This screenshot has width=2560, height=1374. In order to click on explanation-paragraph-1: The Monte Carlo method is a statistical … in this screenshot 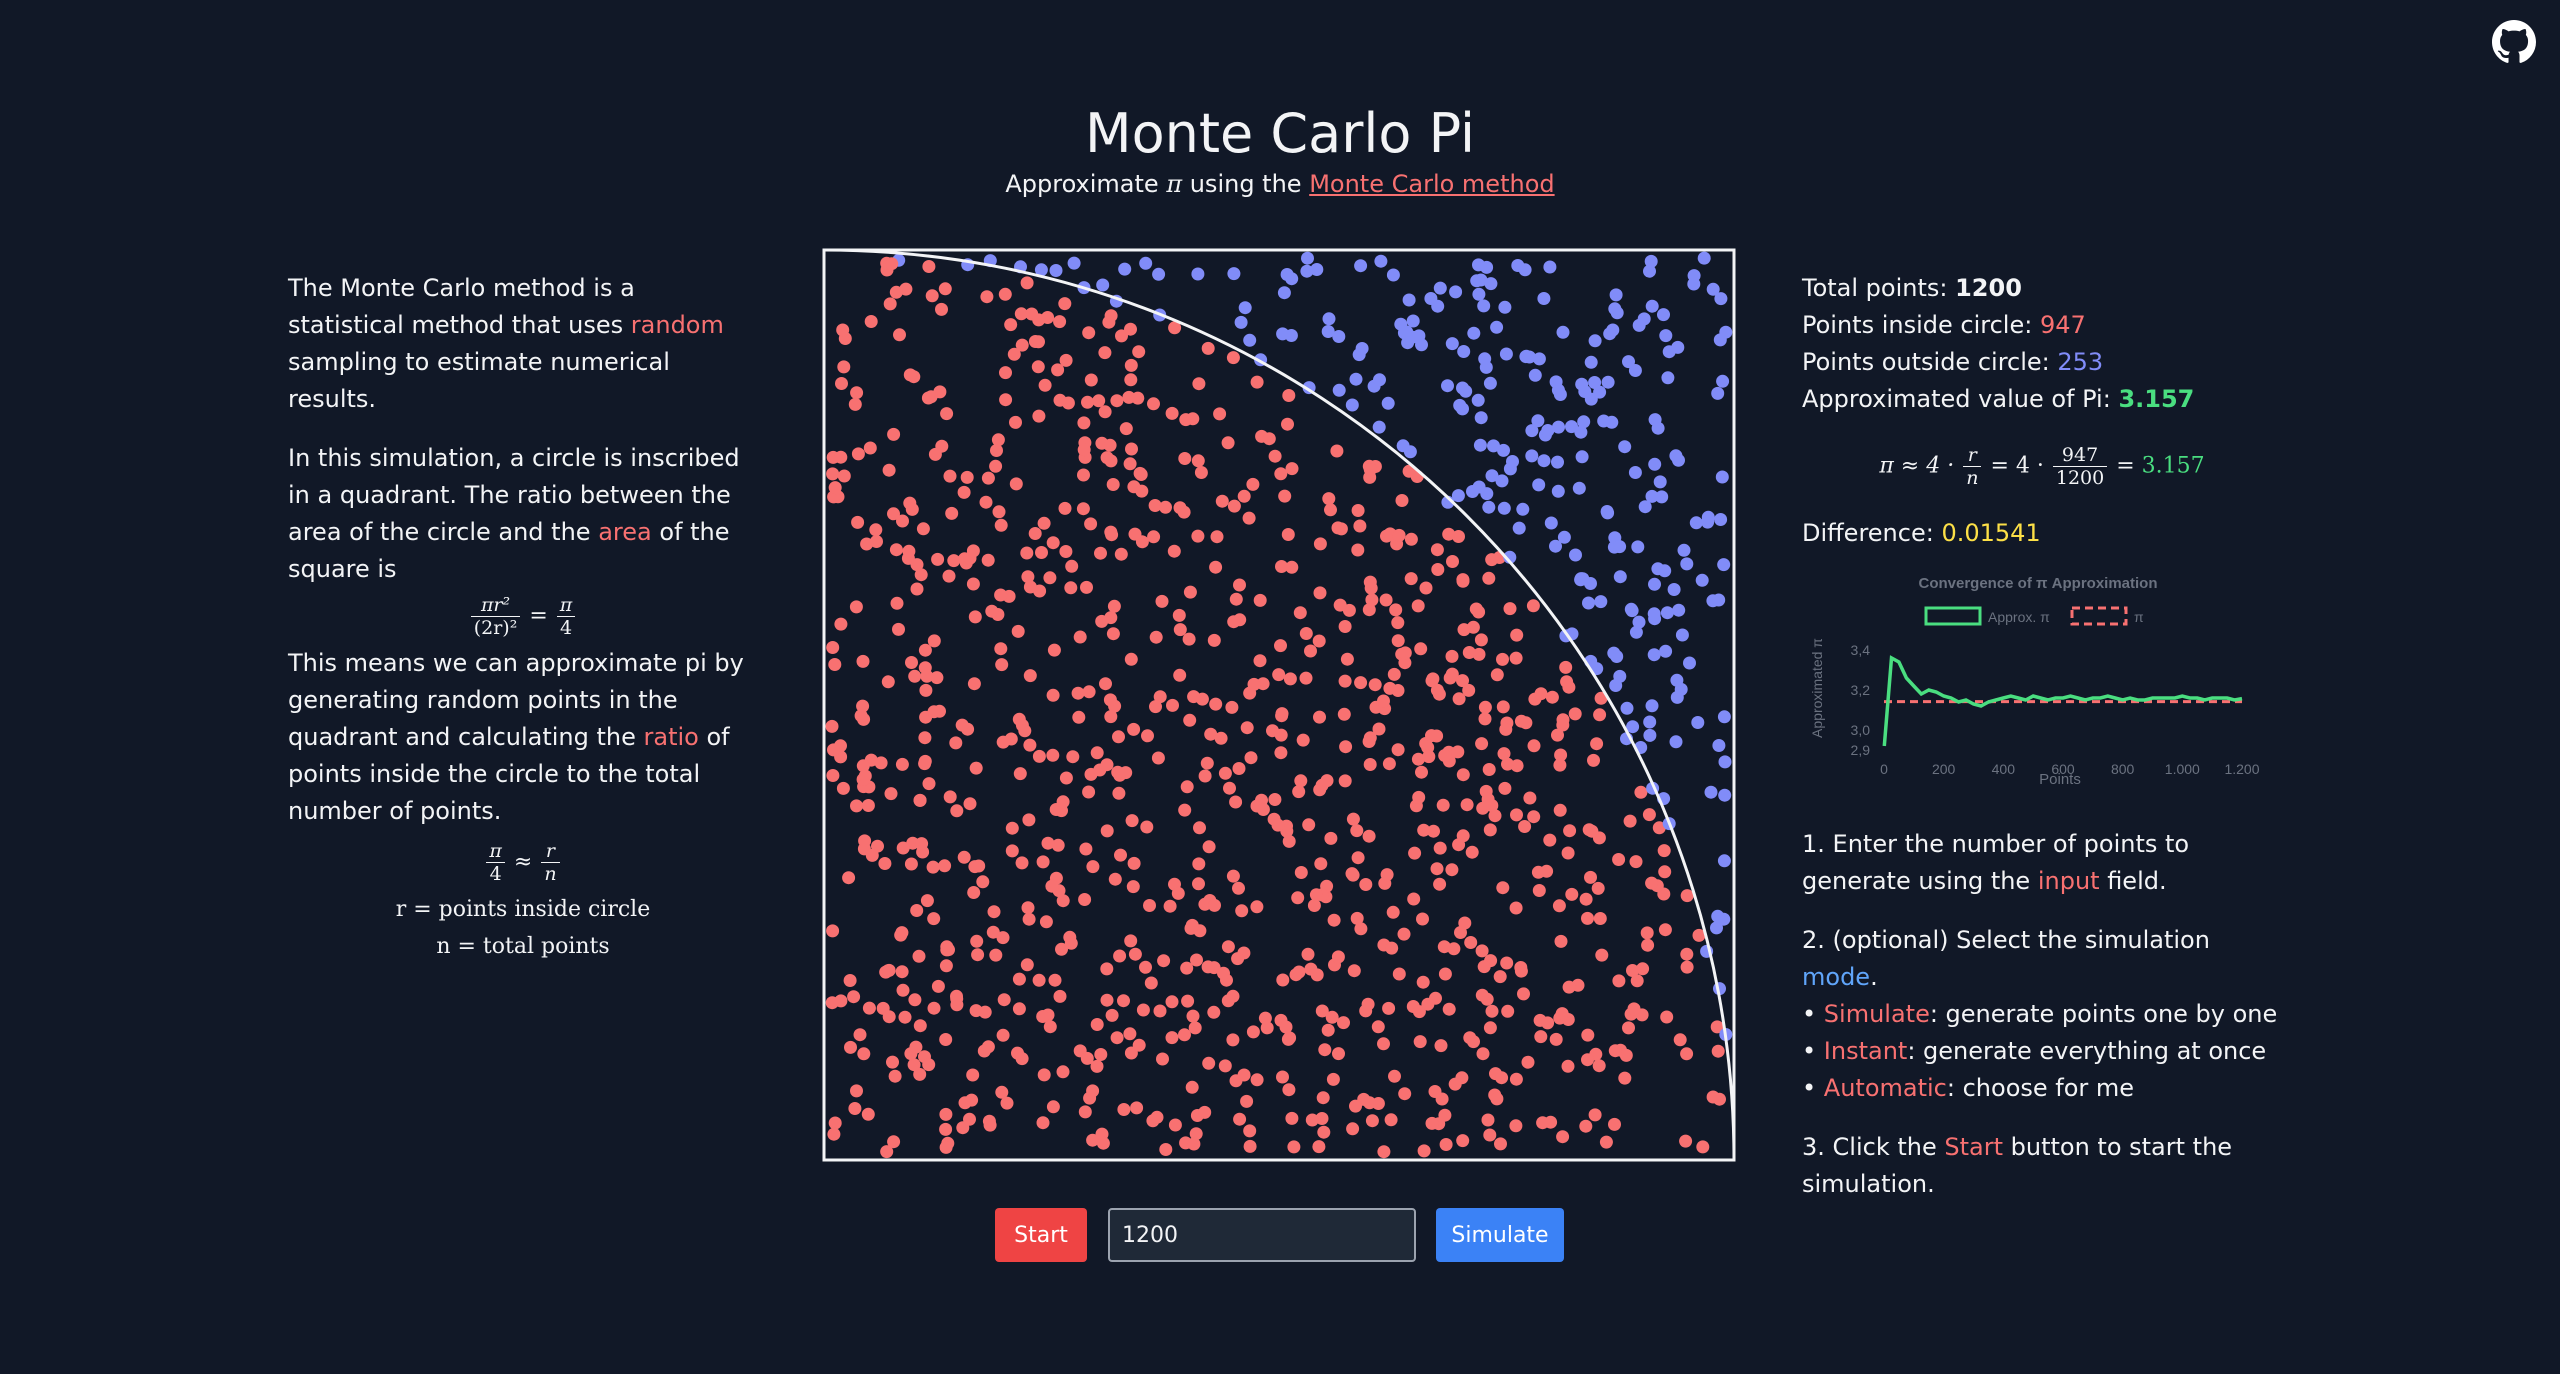, I will do `click(523, 344)`.